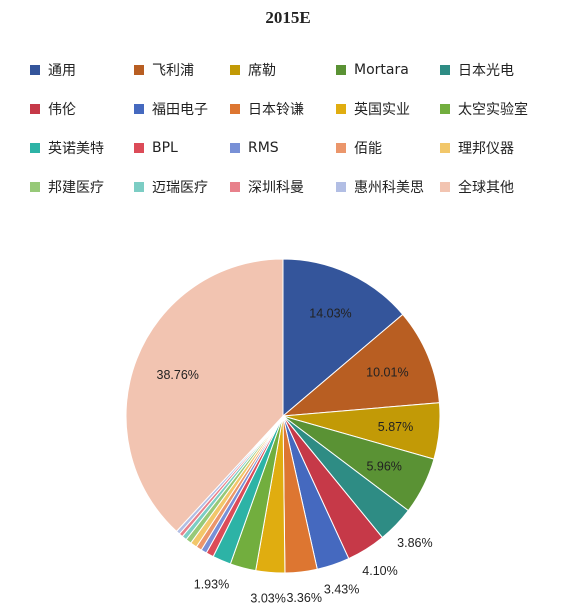 The height and width of the screenshot is (608, 576). I want to click on legend-item: Mortara, so click(372, 70).